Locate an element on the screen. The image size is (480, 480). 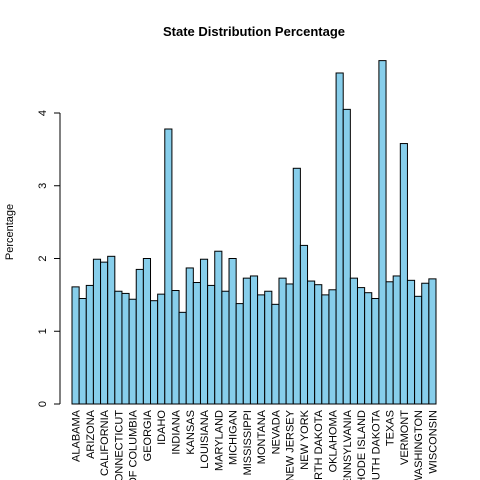
y-tick-label: 1 is located at coordinates (43, 331).